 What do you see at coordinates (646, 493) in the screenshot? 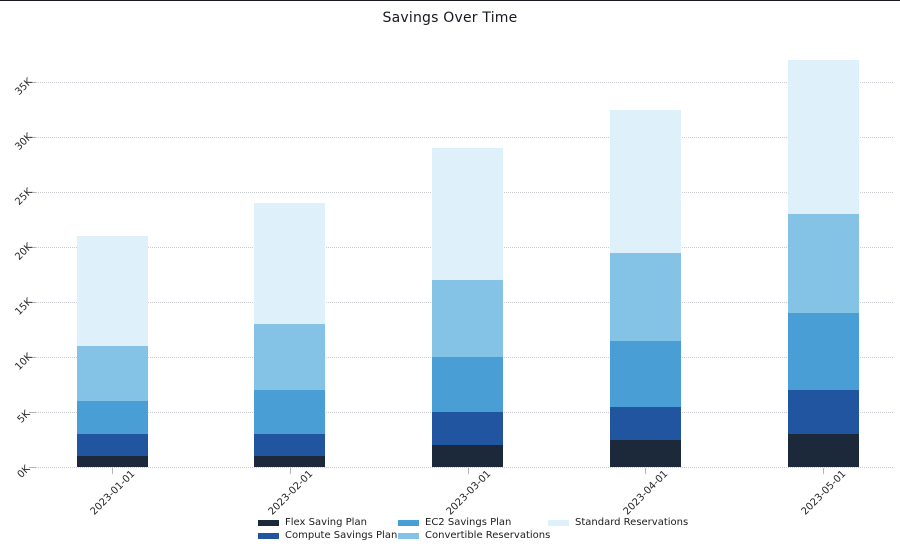
I see `x-axis-tick-label: 2023-04-01` at bounding box center [646, 493].